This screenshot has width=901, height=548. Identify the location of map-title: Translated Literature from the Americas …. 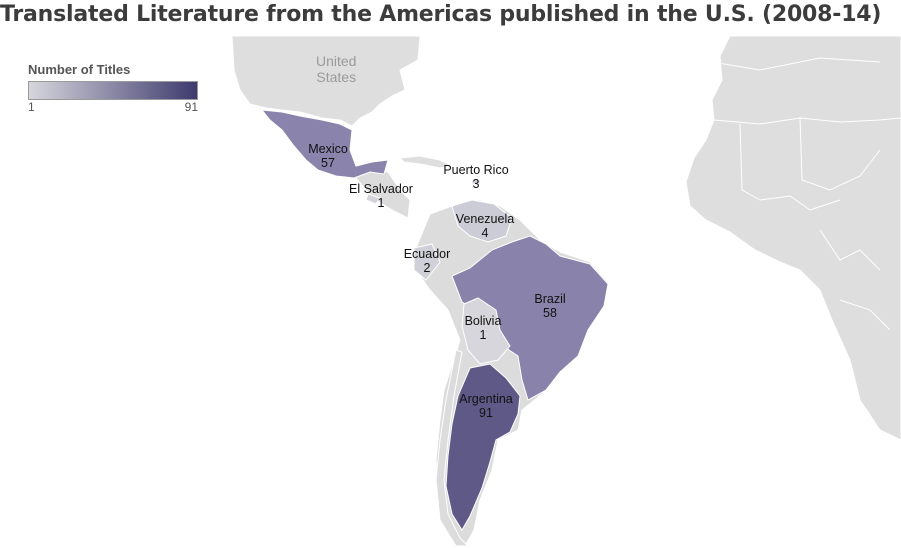
(441, 14).